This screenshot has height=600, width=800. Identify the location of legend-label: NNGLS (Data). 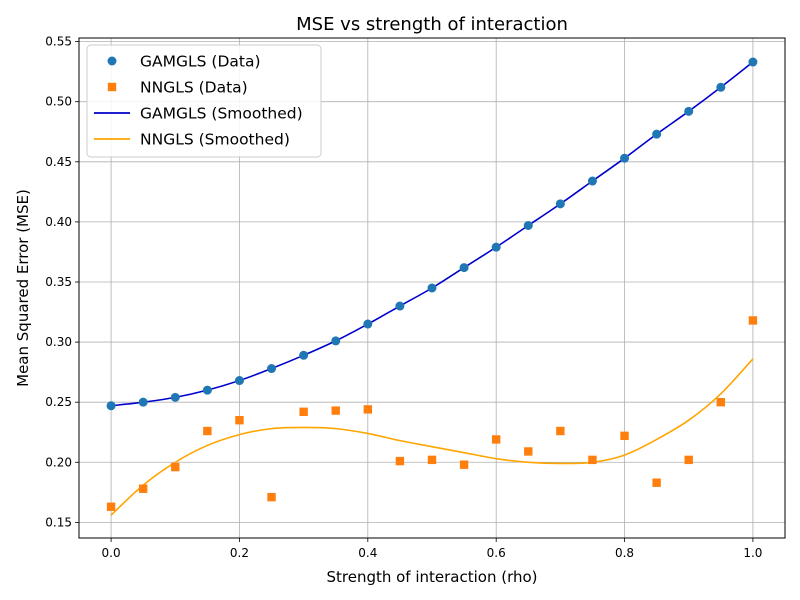
(194, 88).